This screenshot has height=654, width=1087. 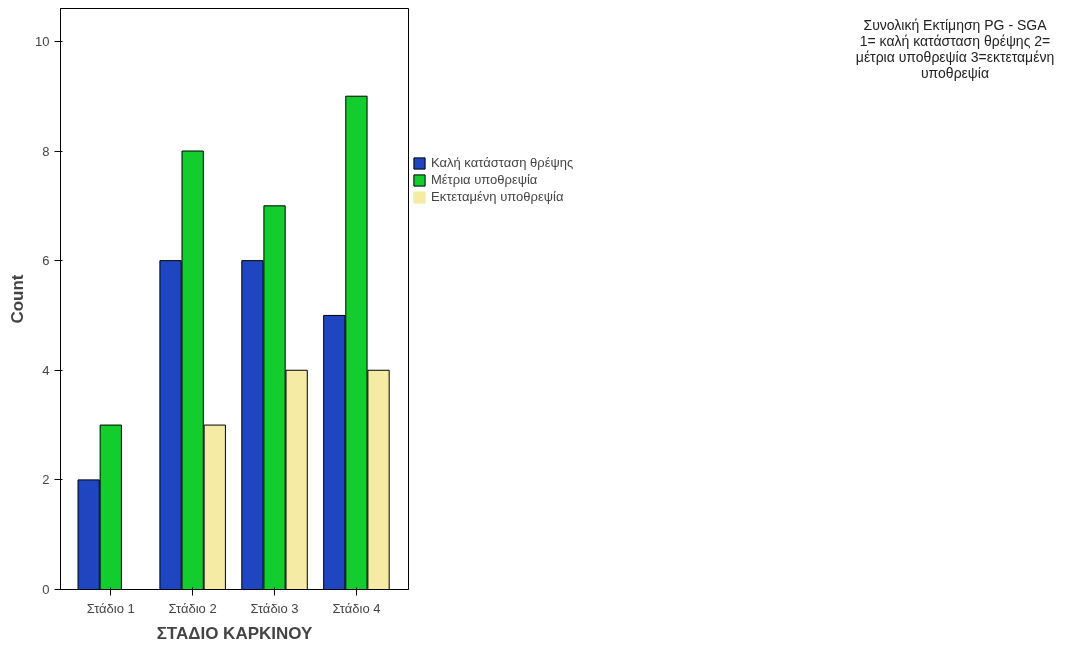 What do you see at coordinates (955, 49) in the screenshot?
I see `legend-title: Συνολική Εκτίμηση PG - SGA 1= καλή κατάσταση θρέψης 2= μέτρια υποθρεψία 3=εκτεταμένη υποθρεψία` at bounding box center [955, 49].